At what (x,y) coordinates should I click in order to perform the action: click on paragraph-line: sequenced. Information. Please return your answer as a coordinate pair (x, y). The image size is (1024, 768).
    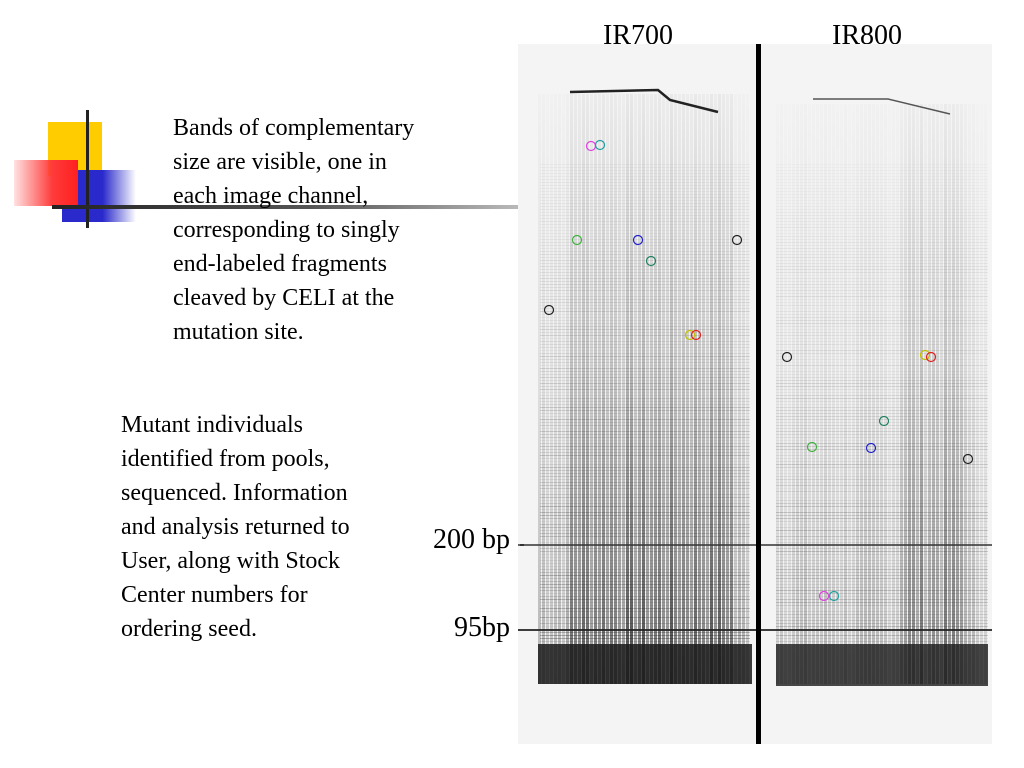
    Looking at the image, I should click on (234, 493).